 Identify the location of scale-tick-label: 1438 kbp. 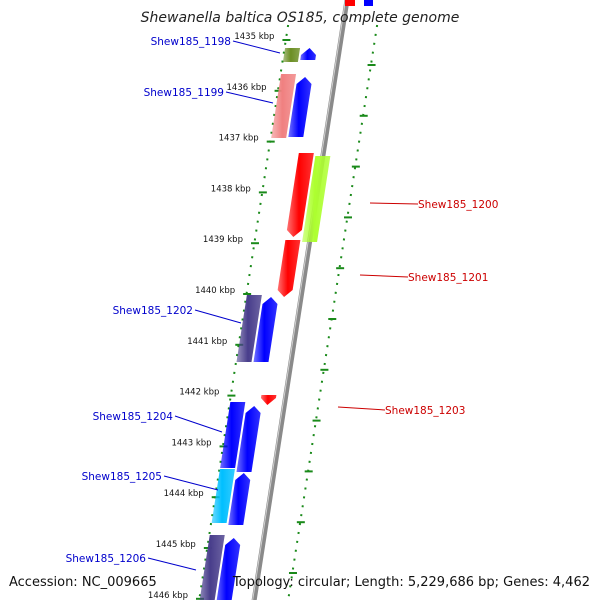
(231, 189).